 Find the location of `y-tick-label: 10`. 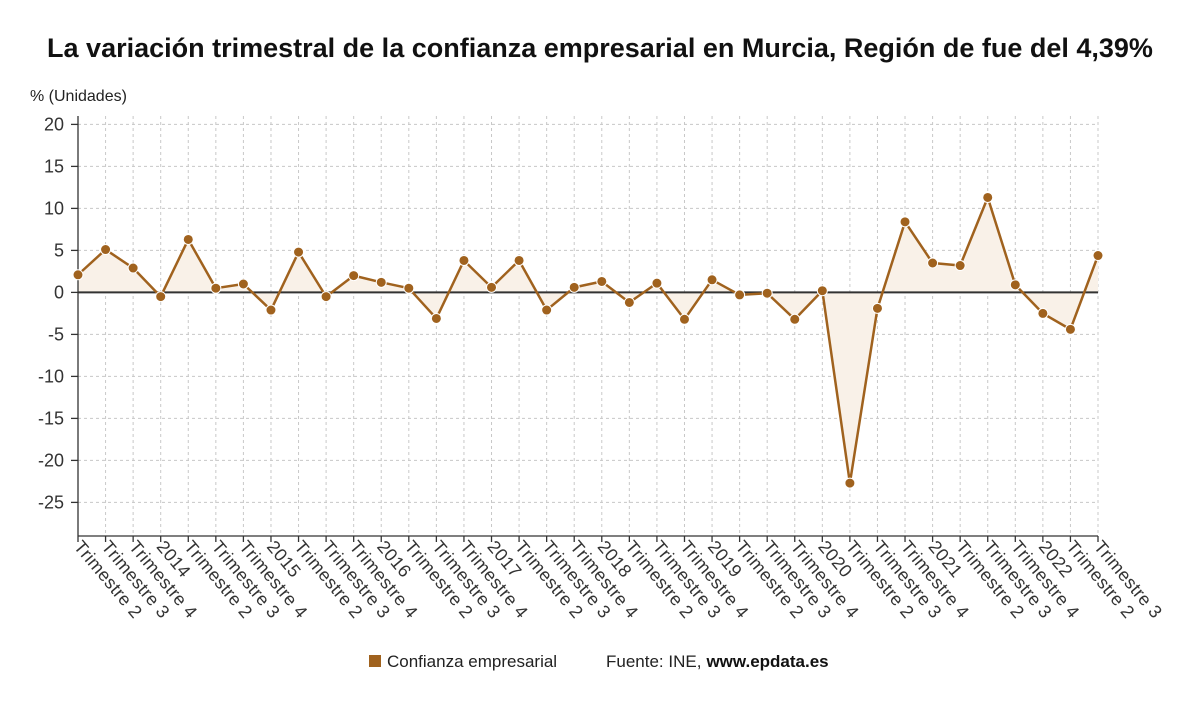

y-tick-label: 10 is located at coordinates (54, 208).